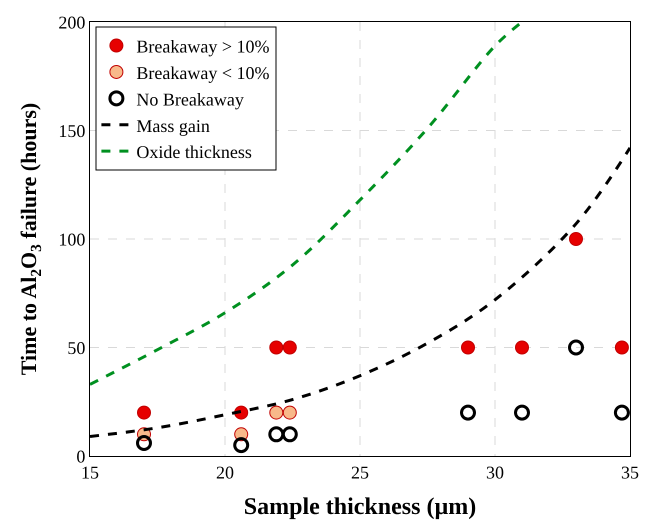  Describe the element at coordinates (72, 239) in the screenshot. I see `y-tick-label: 100` at that location.